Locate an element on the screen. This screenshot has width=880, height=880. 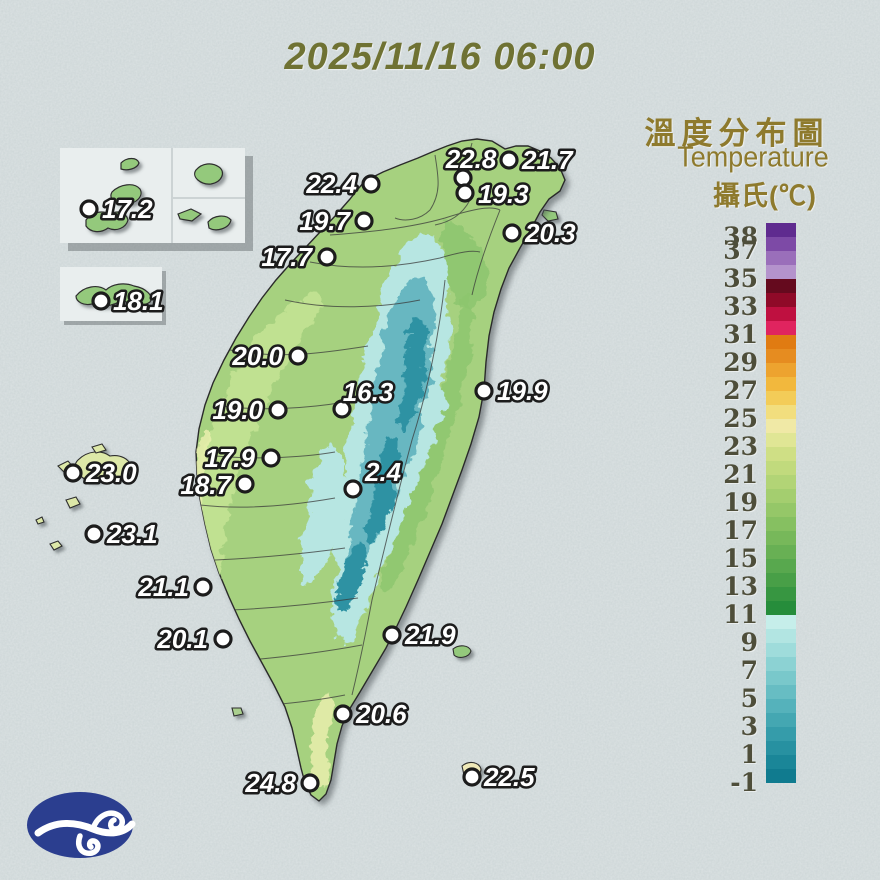
station-marker: 24.8 is located at coordinates (281, 783).